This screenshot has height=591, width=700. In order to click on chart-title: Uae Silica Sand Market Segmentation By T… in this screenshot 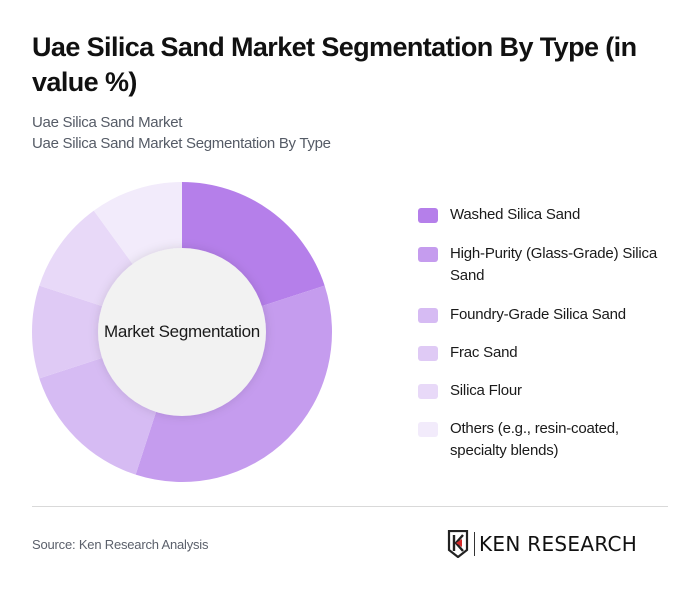, I will do `click(334, 64)`.